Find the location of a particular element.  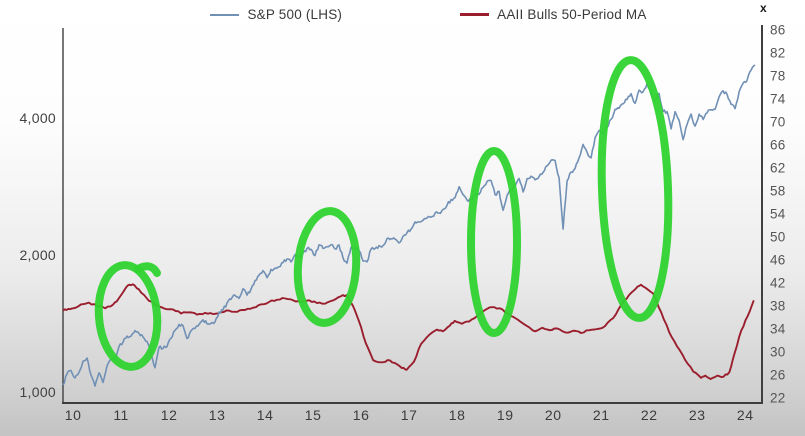

x-tick-label: 15 is located at coordinates (313, 415).